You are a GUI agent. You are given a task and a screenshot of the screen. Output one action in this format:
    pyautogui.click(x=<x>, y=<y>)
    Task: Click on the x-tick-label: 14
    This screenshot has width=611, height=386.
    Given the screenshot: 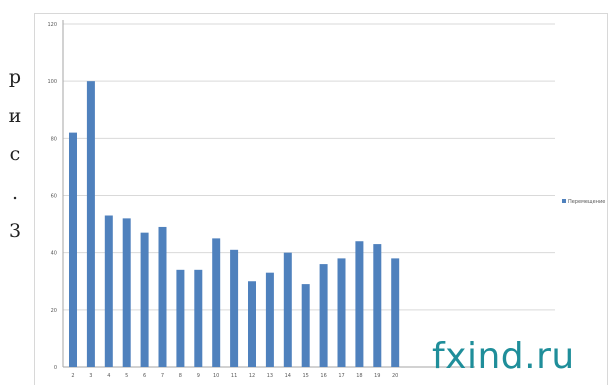 What is the action you would take?
    pyautogui.click(x=288, y=376)
    